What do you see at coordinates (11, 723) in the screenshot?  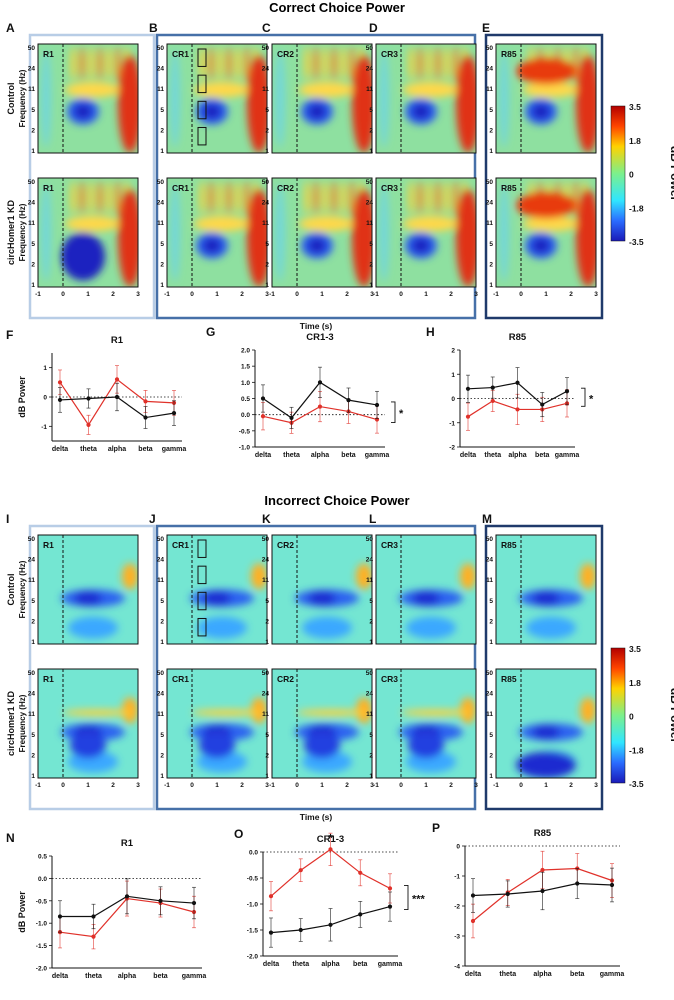 I see `row-label-kd: circHomer1 KD` at bounding box center [11, 723].